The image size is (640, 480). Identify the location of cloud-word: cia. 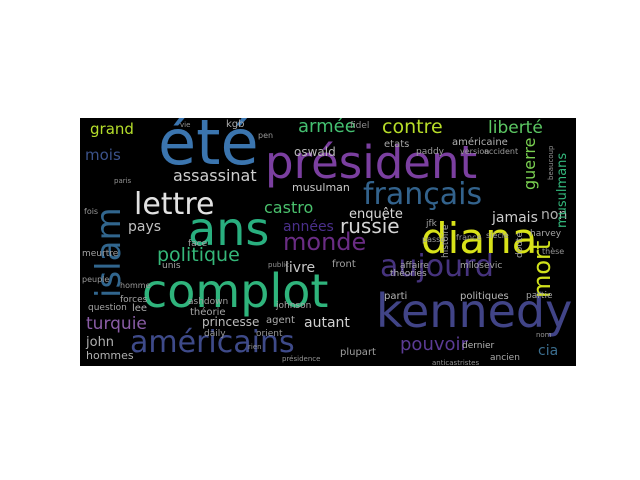
(548, 351).